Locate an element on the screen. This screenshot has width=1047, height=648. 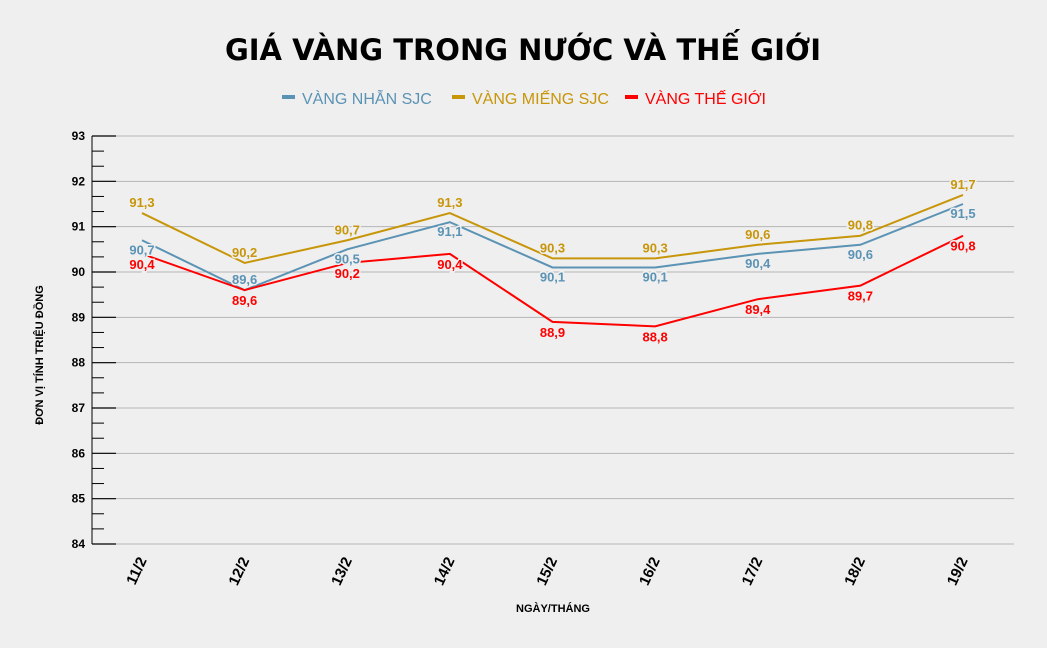
y-tick-label: 87 is located at coordinates (79, 408).